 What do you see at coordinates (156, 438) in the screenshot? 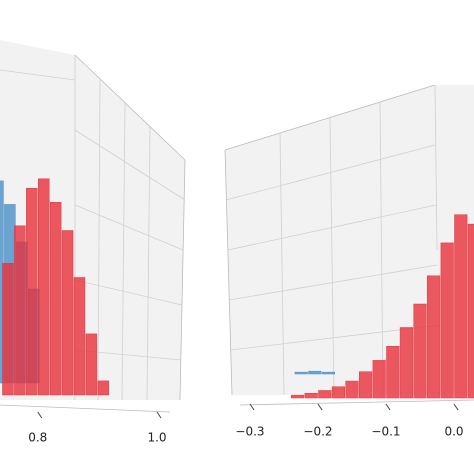
I see `x-tick-label: 1.0` at bounding box center [156, 438].